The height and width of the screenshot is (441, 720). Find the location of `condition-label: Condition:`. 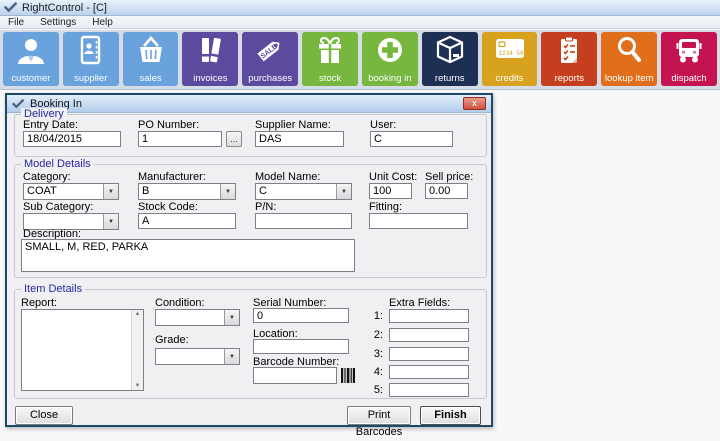

condition-label: Condition: is located at coordinates (180, 303).